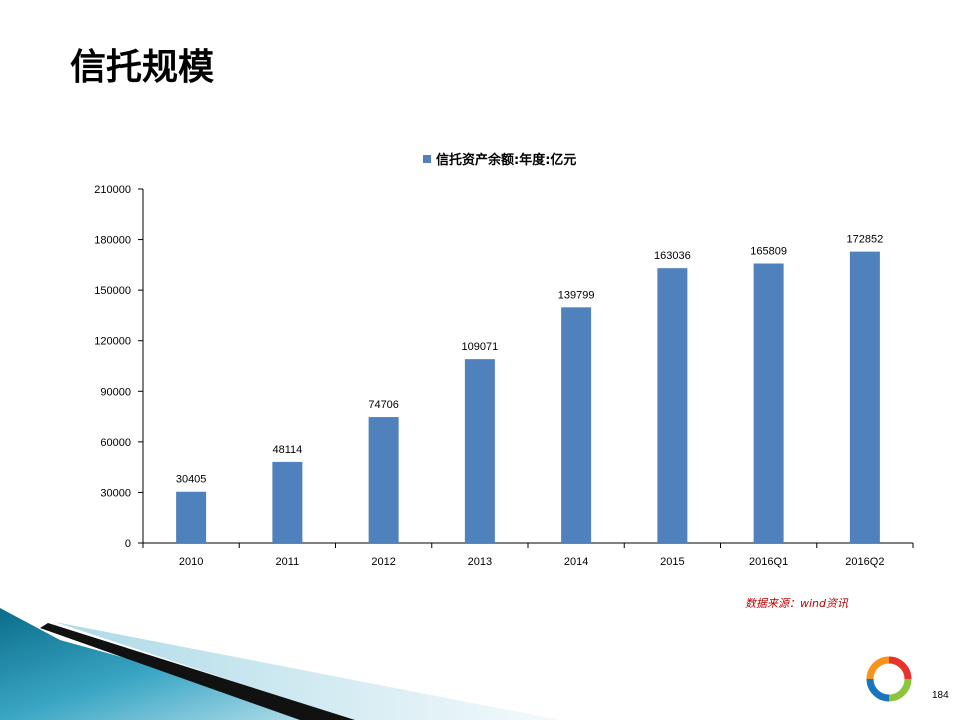  What do you see at coordinates (112, 291) in the screenshot?
I see `y-tick-label: 150000` at bounding box center [112, 291].